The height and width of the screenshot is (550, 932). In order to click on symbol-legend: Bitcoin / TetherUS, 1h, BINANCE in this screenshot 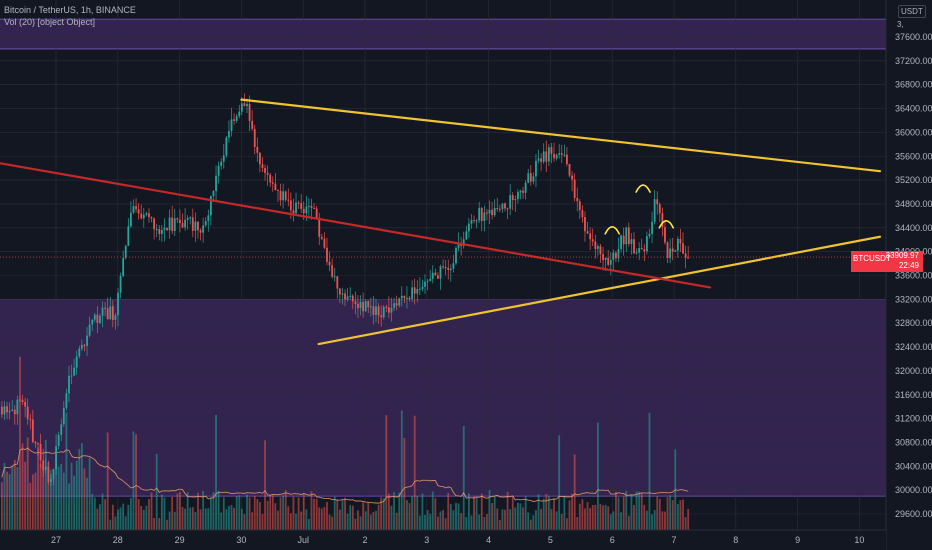, I will do `click(70, 10)`.